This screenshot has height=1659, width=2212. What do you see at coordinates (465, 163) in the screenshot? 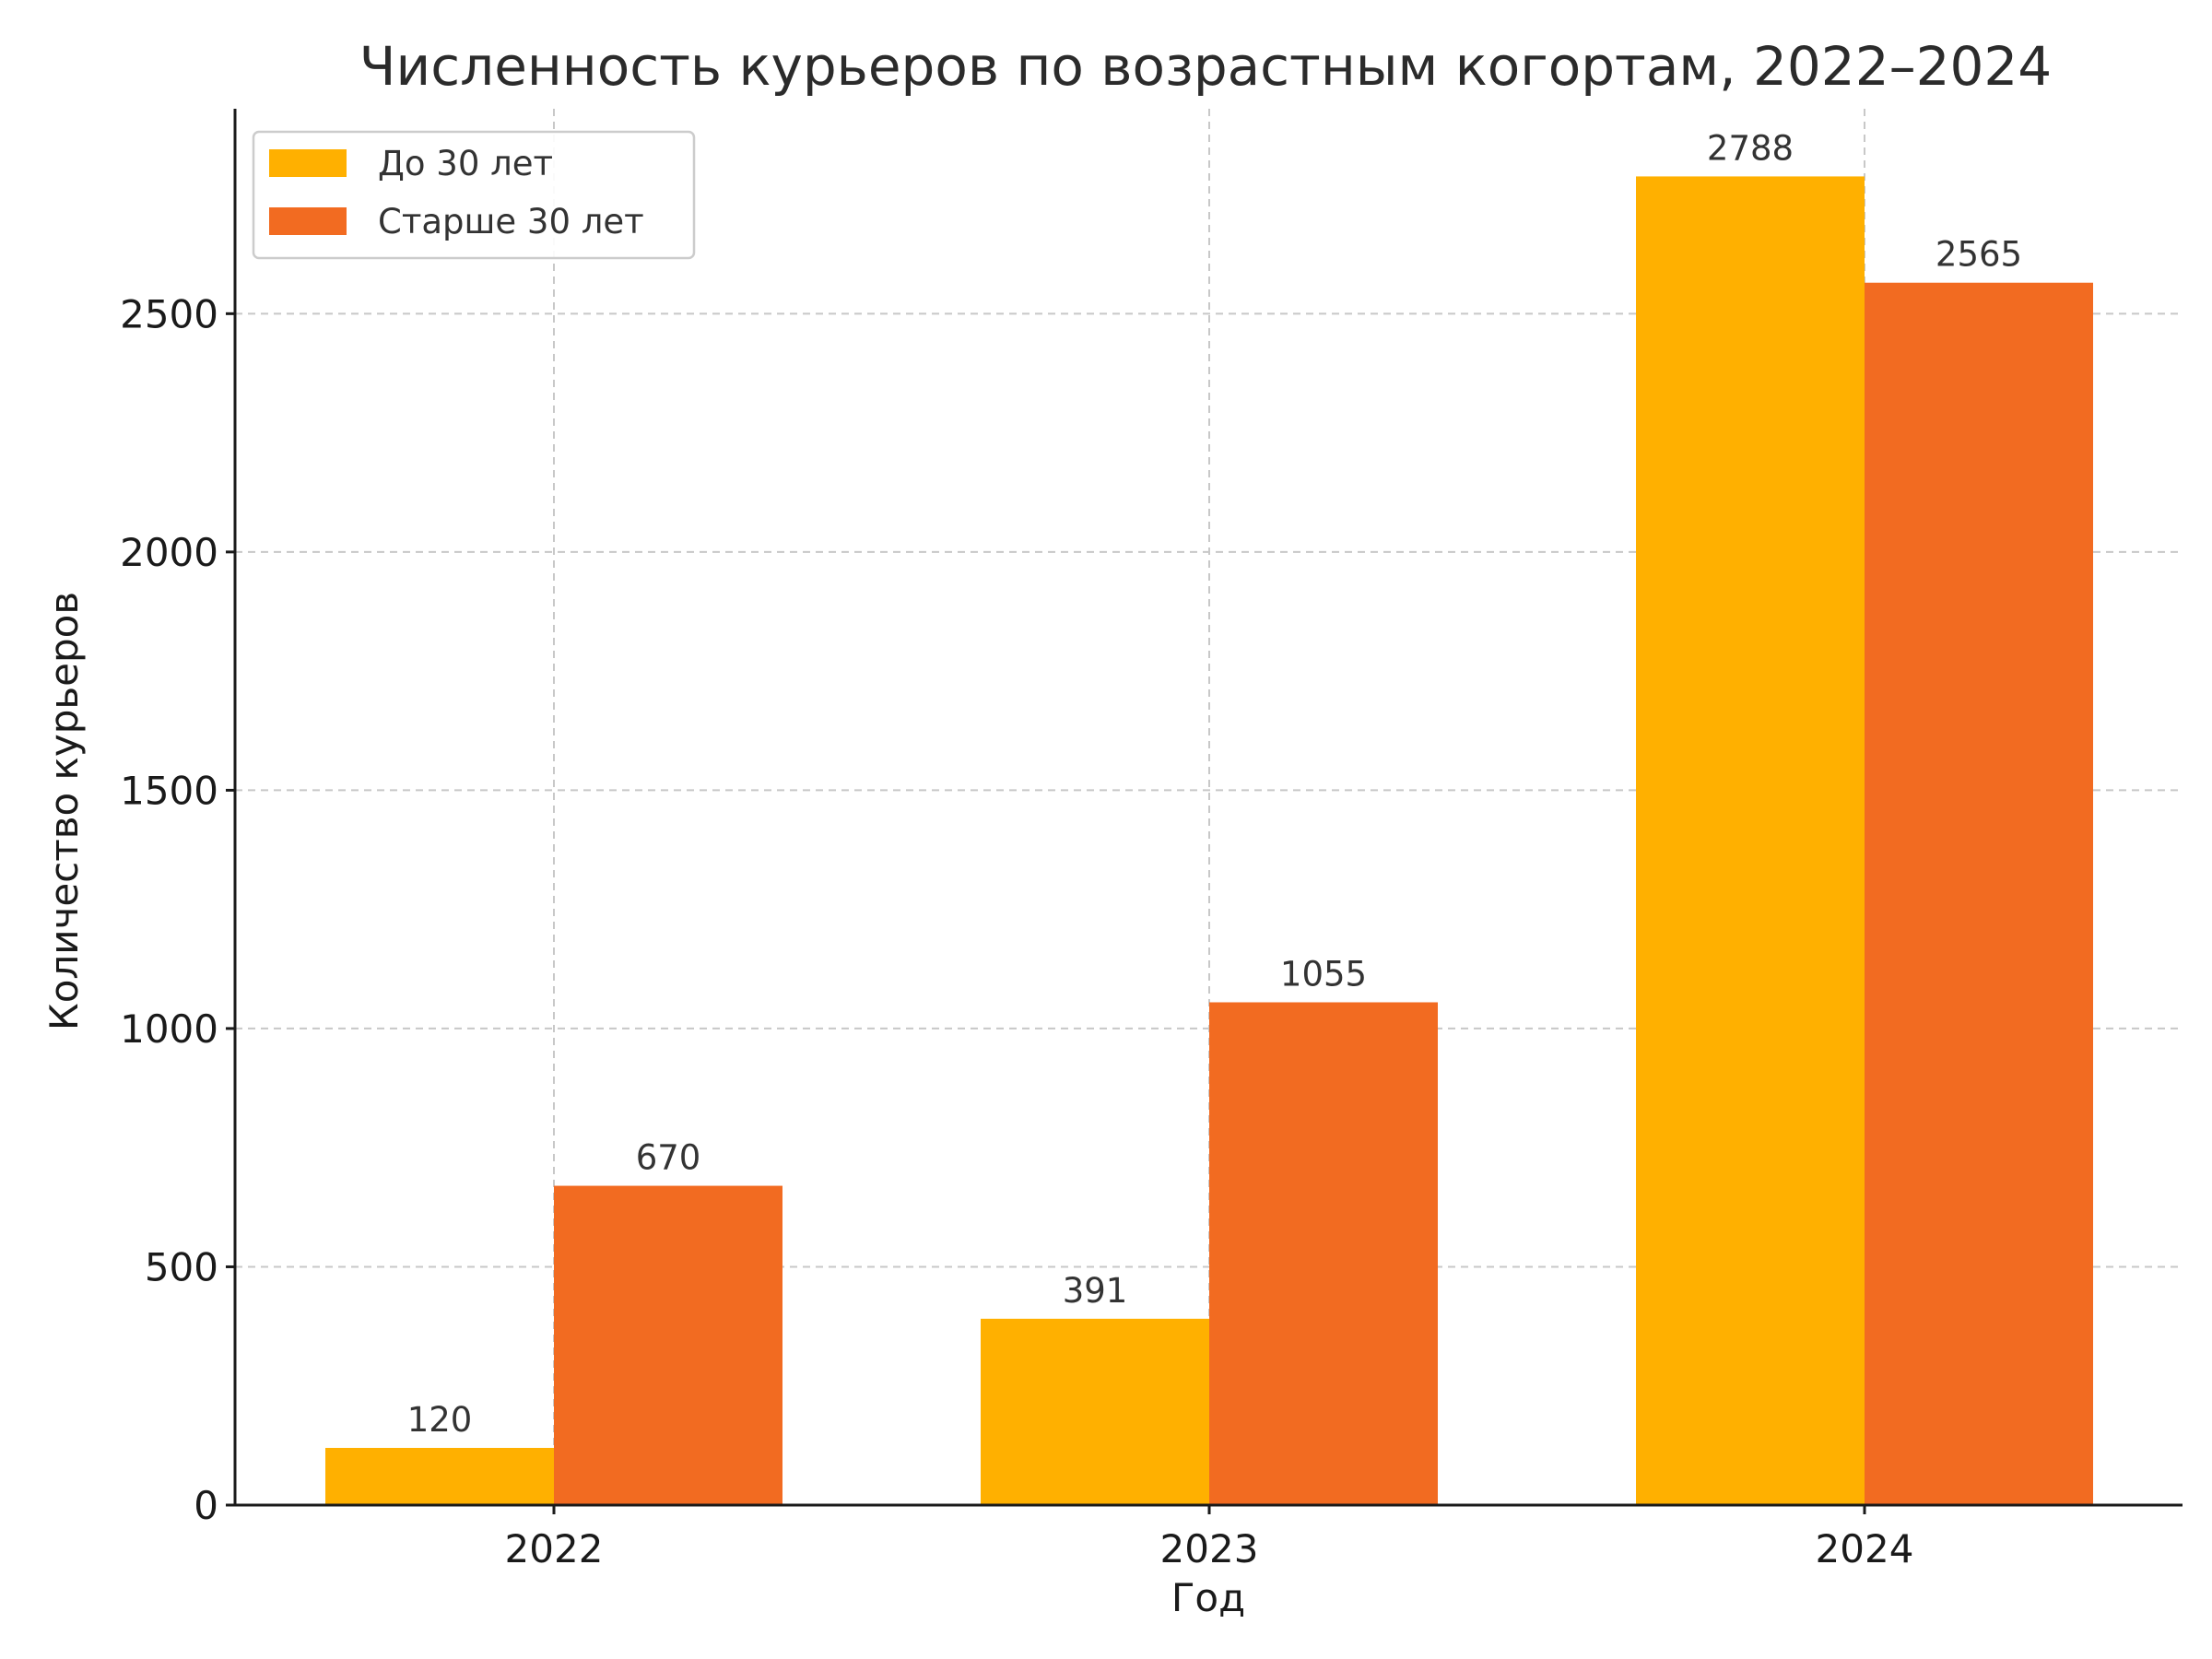
I see `legend-label-under-30: До 30 лет` at bounding box center [465, 163].